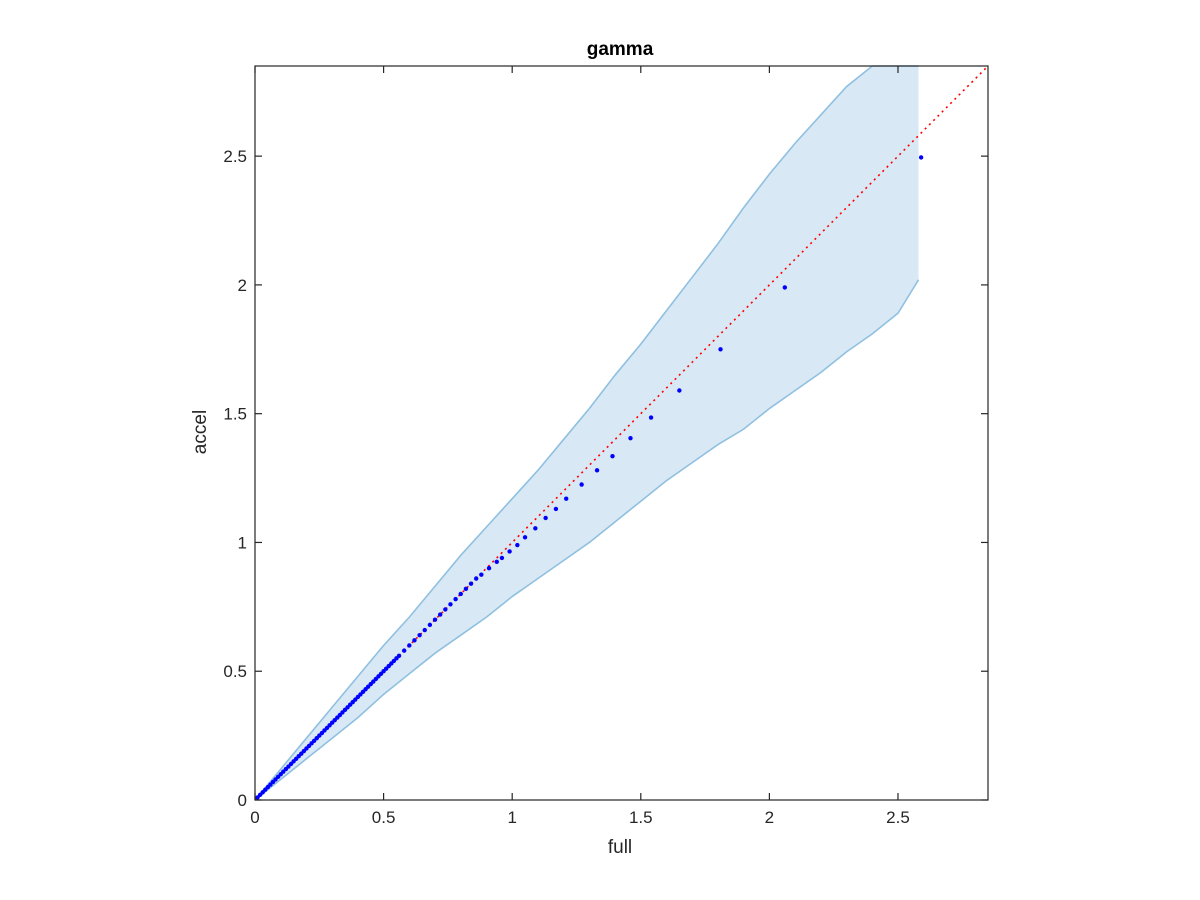 The image size is (1200, 900). Describe the element at coordinates (641, 817) in the screenshot. I see `x-tick-label: 1.5` at that location.